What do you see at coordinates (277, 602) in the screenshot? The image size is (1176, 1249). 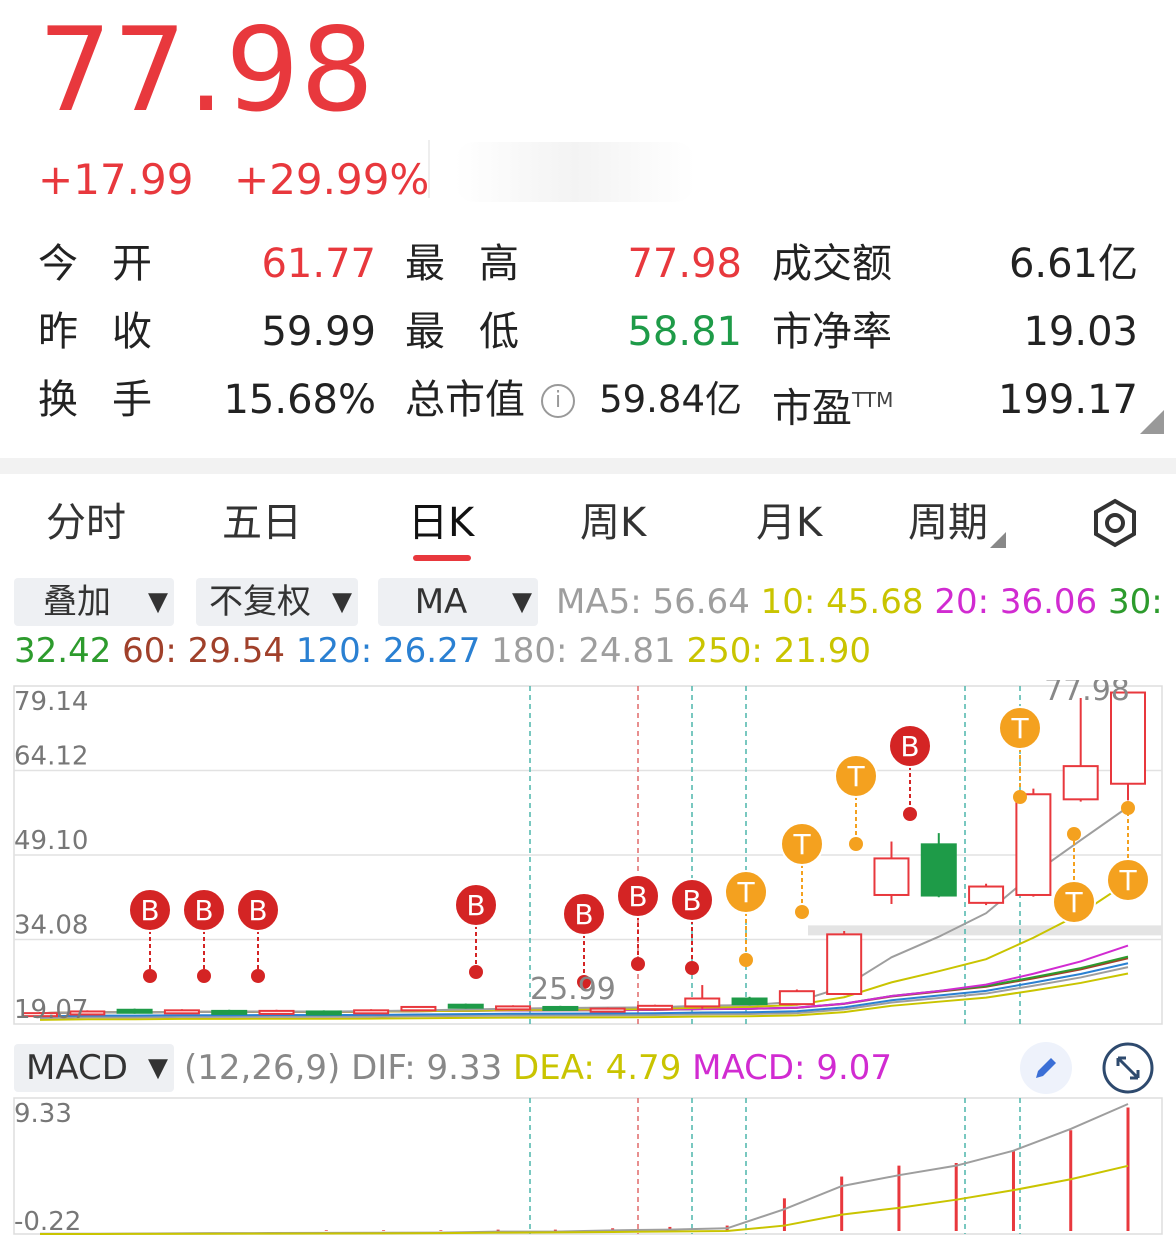 I see `adjust-dropdown: 不复权 ▼` at bounding box center [277, 602].